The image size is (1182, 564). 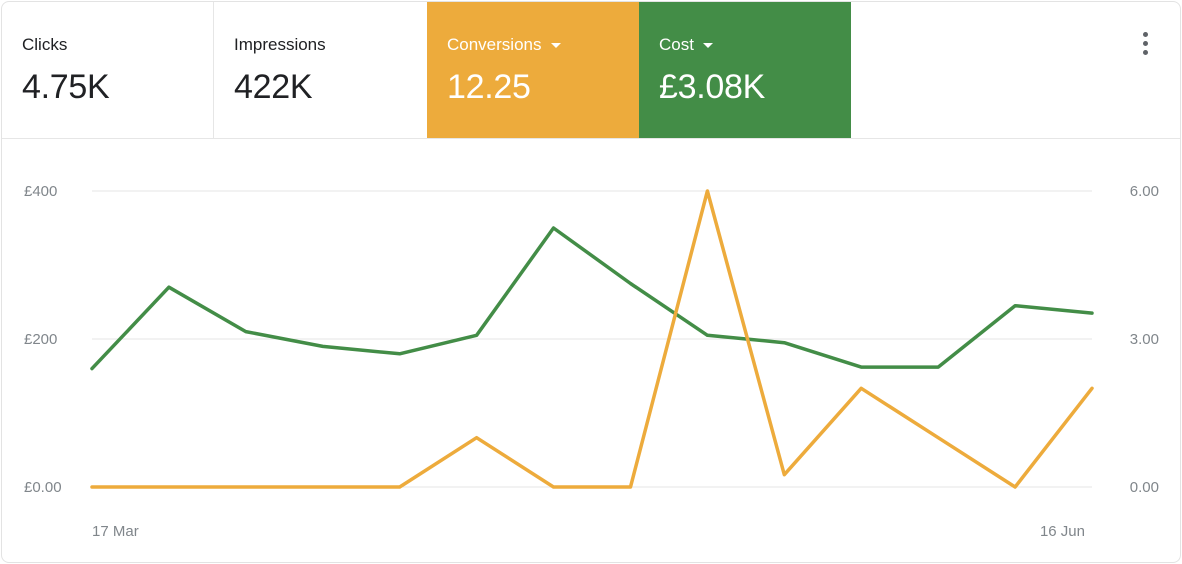 I want to click on metric-label-text: Conversions, so click(x=494, y=44).